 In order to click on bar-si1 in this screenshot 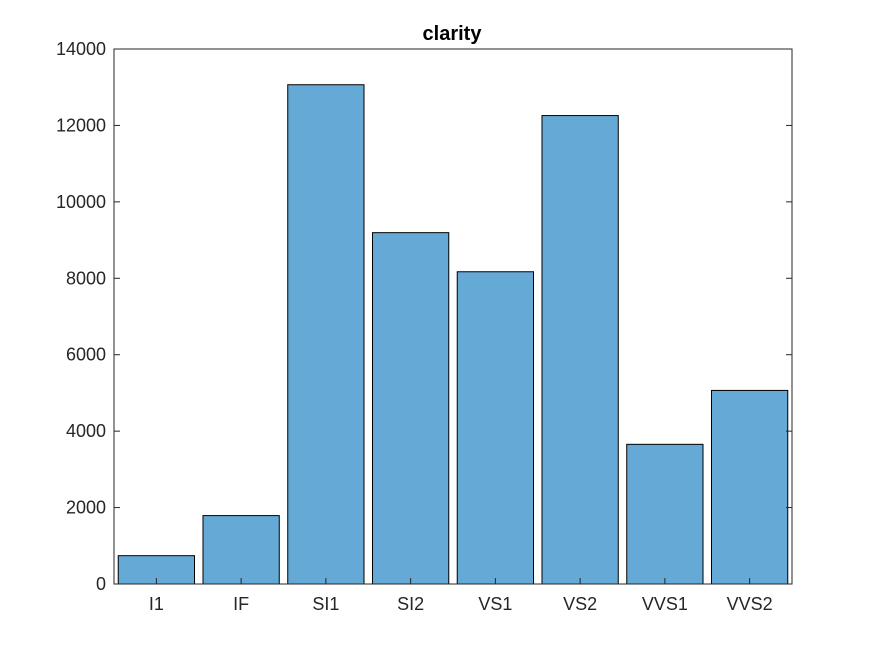, I will do `click(326, 334)`.